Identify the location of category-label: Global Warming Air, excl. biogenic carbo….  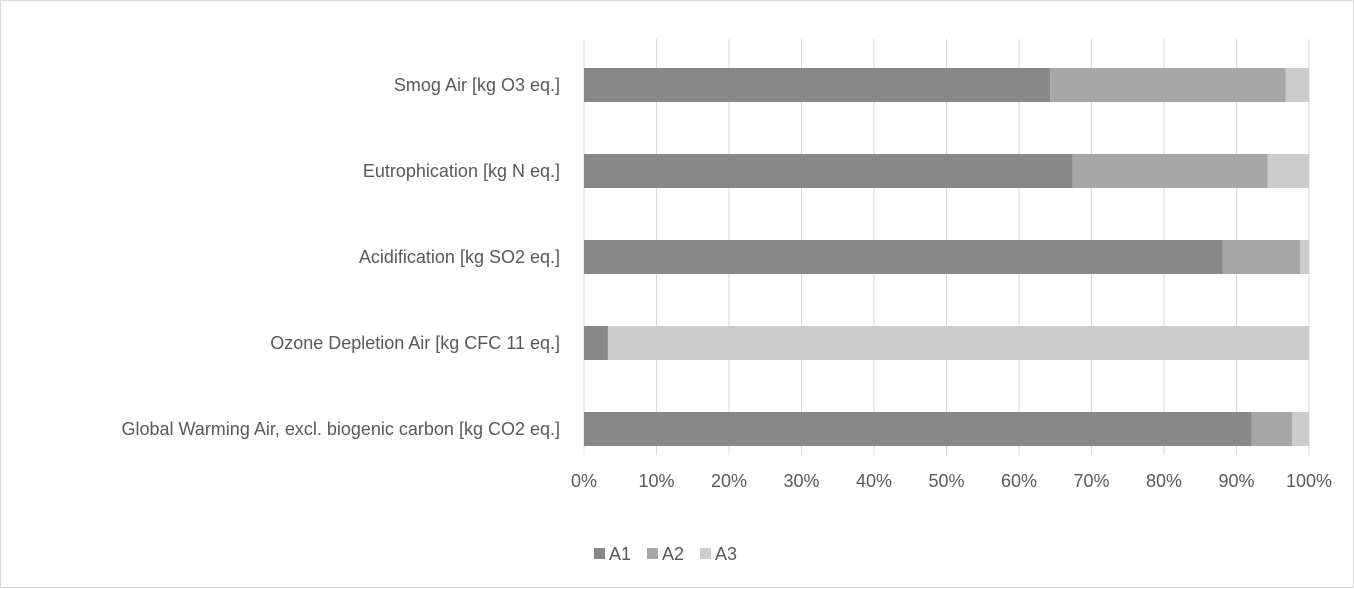
(340, 429).